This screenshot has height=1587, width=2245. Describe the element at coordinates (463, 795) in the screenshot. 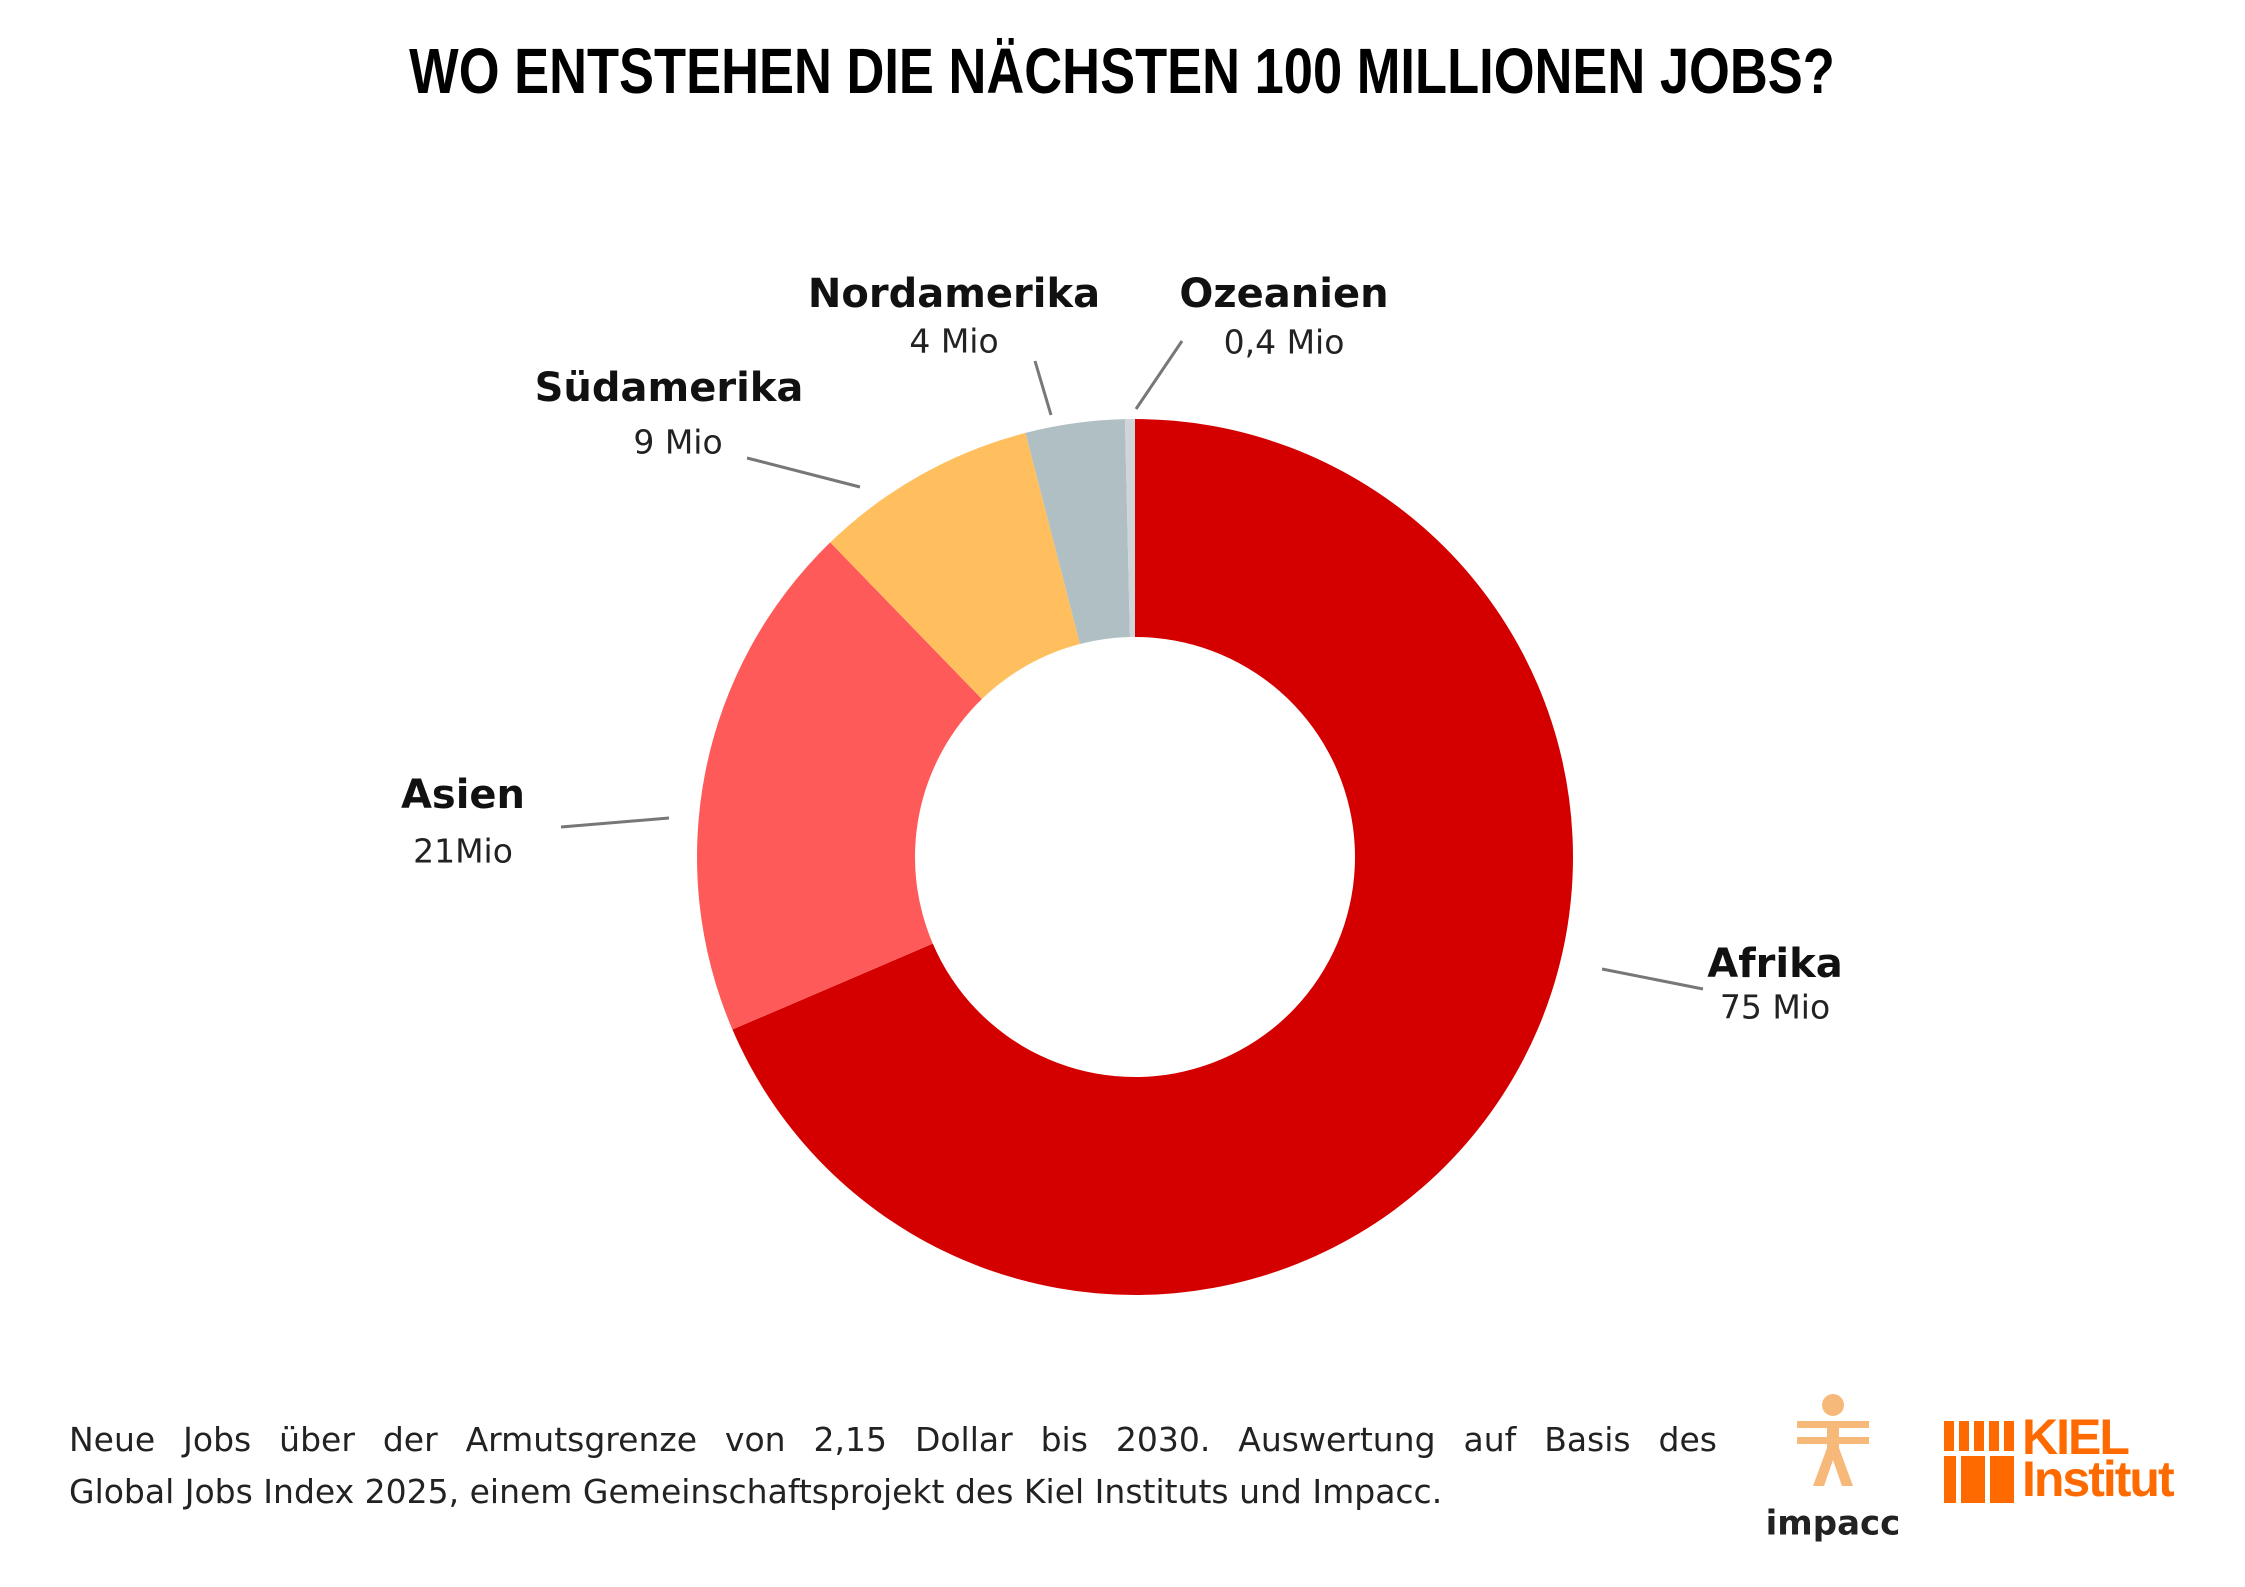

I see `category-label: Asien` at that location.